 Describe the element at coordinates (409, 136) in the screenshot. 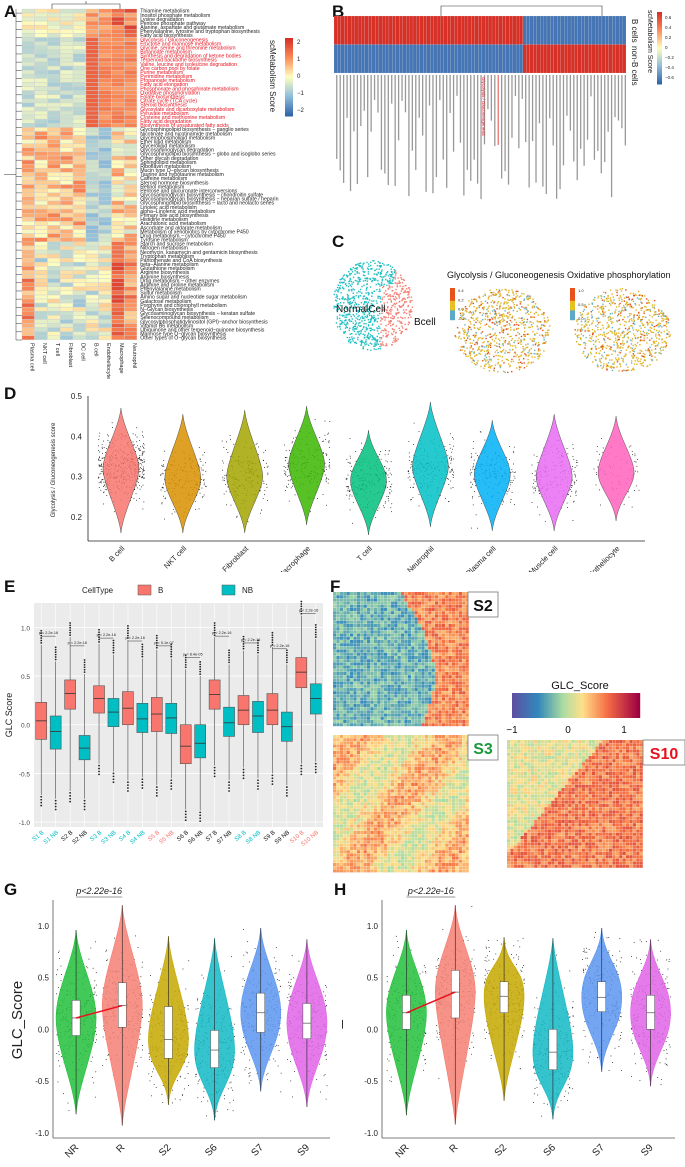

I see `column-label-mark` at that location.